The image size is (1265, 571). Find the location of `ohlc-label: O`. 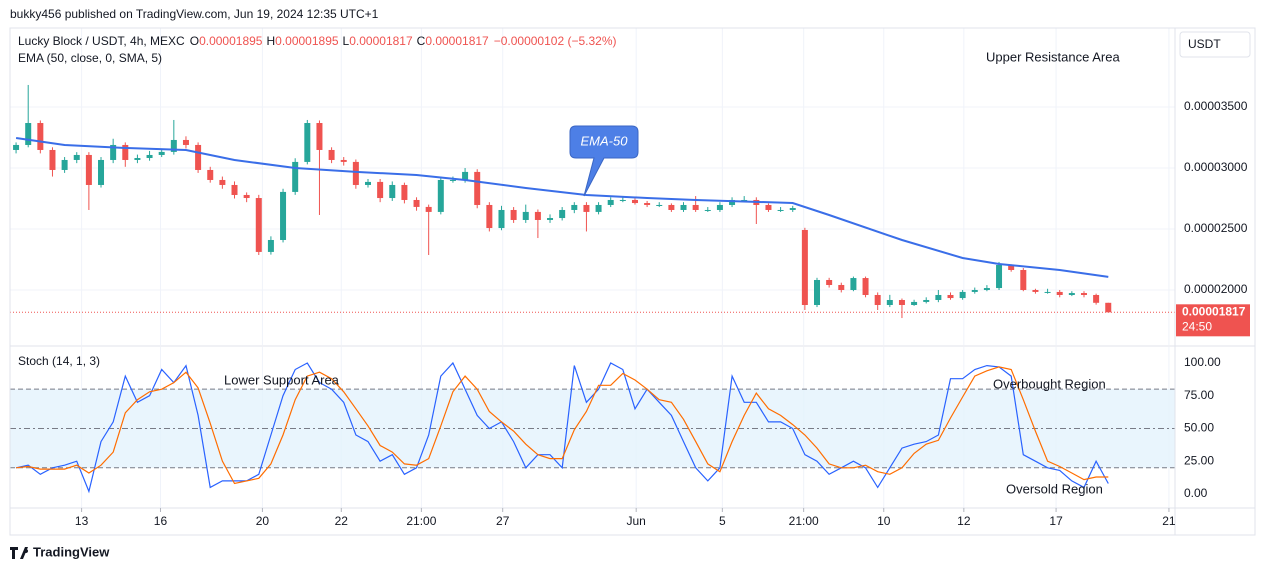

ohlc-label: O is located at coordinates (194, 41).